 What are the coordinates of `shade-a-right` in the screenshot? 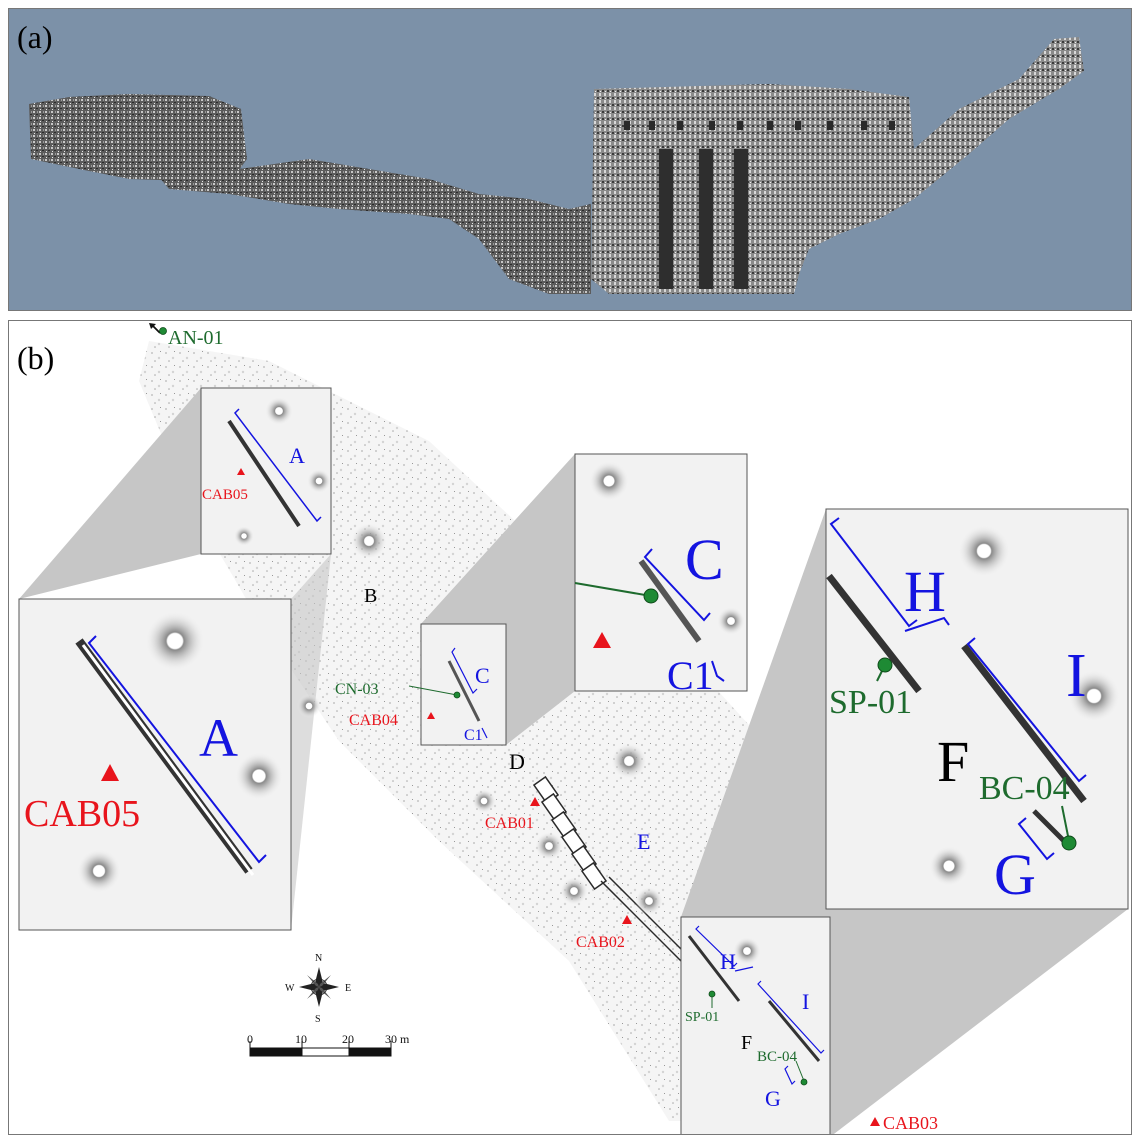 It's located at (311, 742).